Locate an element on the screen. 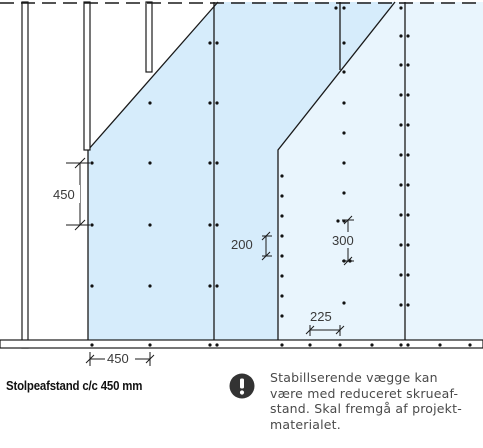 The width and height of the screenshot is (483, 448). dimension-label-200: 200 is located at coordinates (242, 244).